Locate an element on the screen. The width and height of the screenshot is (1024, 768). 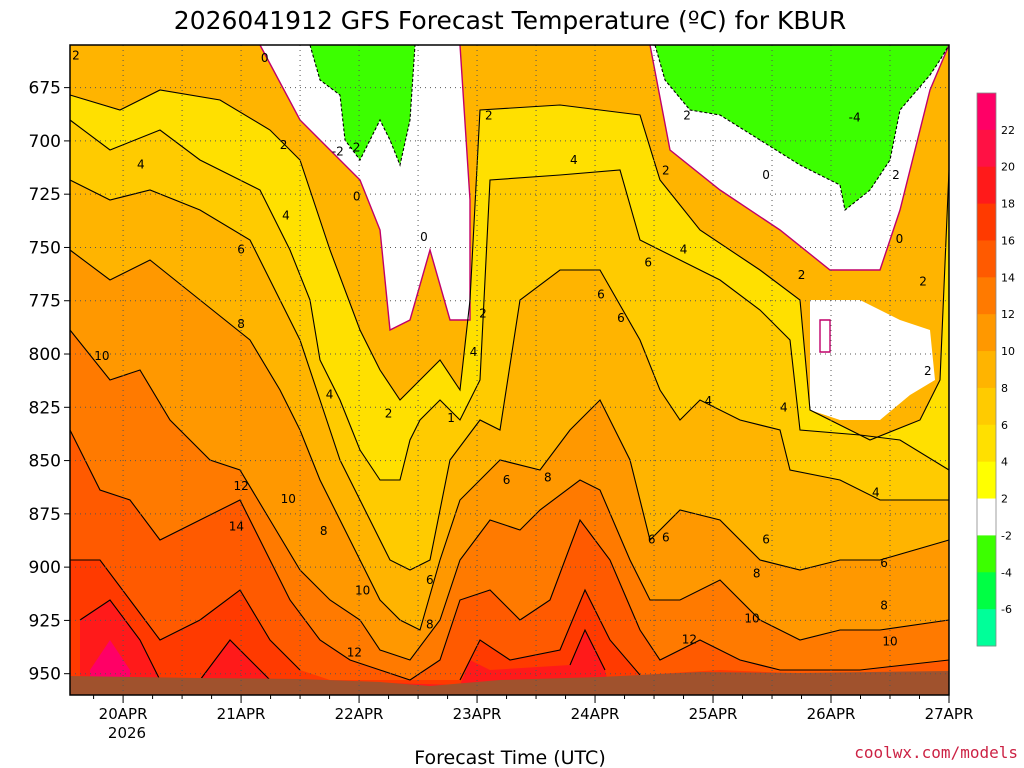
band-green-b is located at coordinates (802, 127).